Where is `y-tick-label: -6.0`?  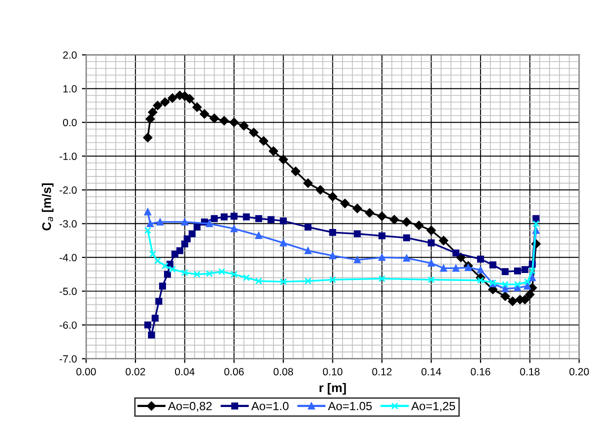 y-tick-label: -6.0 is located at coordinates (68, 325).